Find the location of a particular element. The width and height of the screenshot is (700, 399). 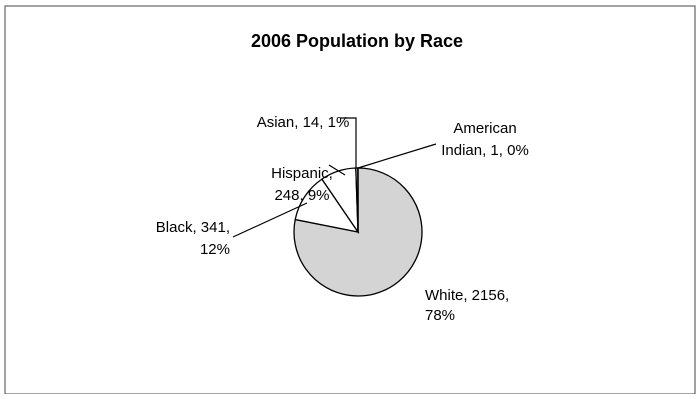

data-label-asian: Asian, 14, 1% is located at coordinates (303, 122).